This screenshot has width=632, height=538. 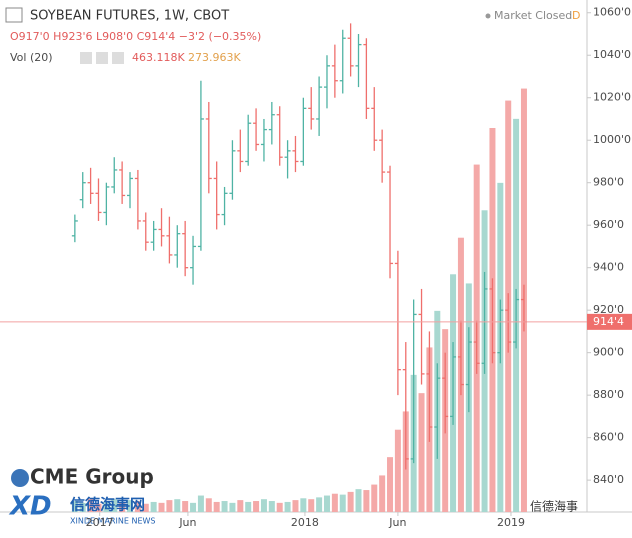 What do you see at coordinates (118, 58) in the screenshot?
I see `close-button` at bounding box center [118, 58].